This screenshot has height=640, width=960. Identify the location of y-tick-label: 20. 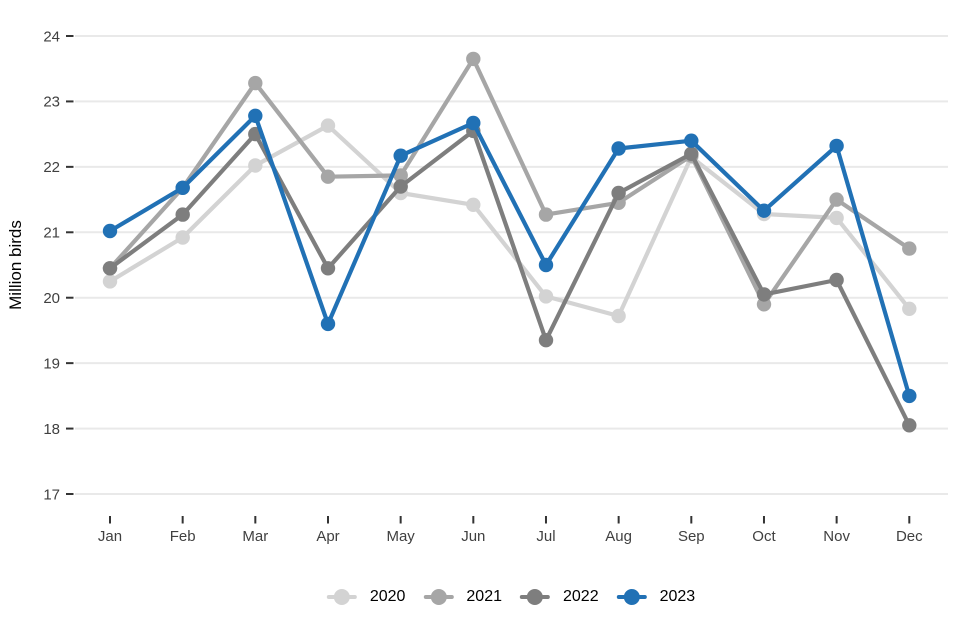
(51, 298).